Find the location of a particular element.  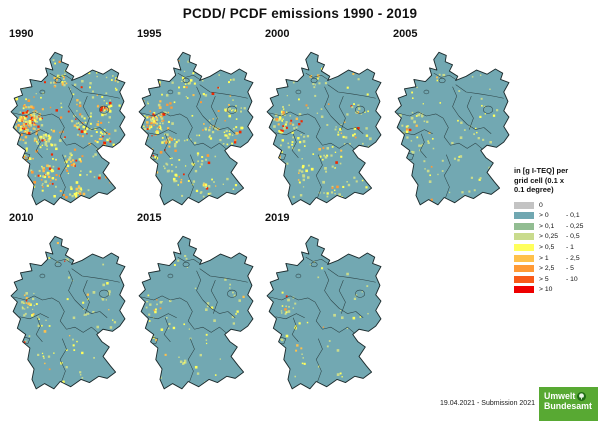

map-cell-2019: 2019 is located at coordinates (324, 302).